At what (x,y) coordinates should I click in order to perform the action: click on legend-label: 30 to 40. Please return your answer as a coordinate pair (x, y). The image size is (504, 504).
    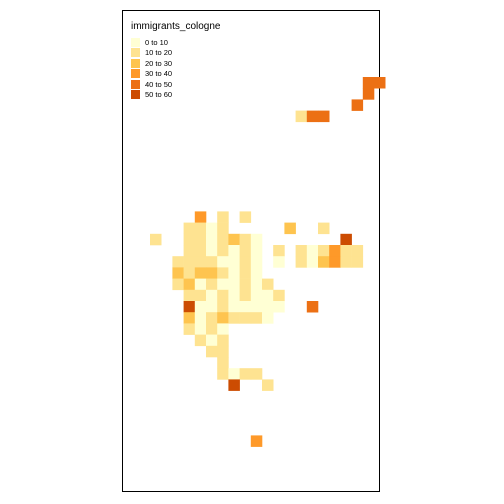
    Looking at the image, I should click on (159, 74).